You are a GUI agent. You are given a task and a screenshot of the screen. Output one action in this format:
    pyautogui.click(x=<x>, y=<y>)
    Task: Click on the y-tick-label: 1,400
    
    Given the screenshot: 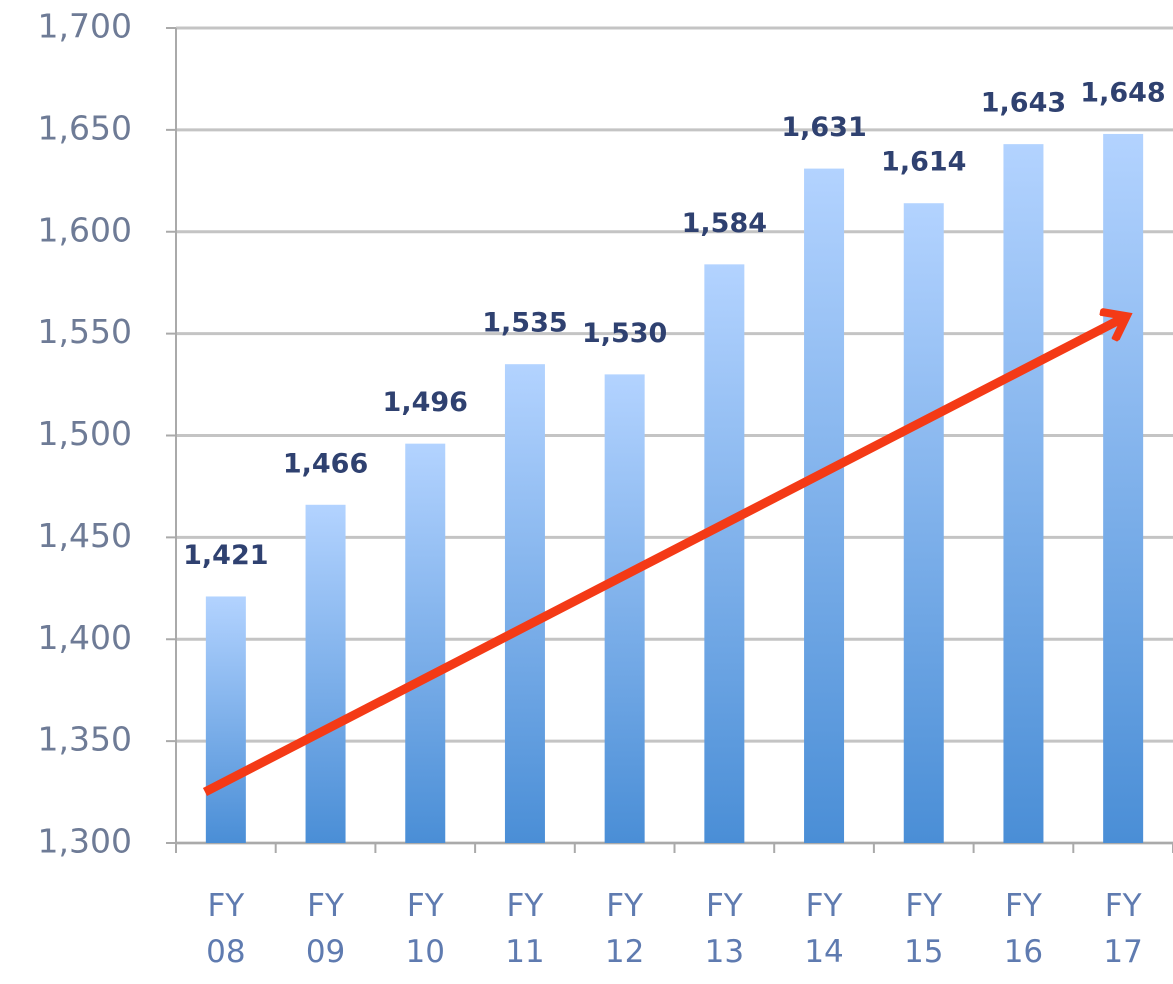 What is the action you would take?
    pyautogui.click(x=85, y=637)
    